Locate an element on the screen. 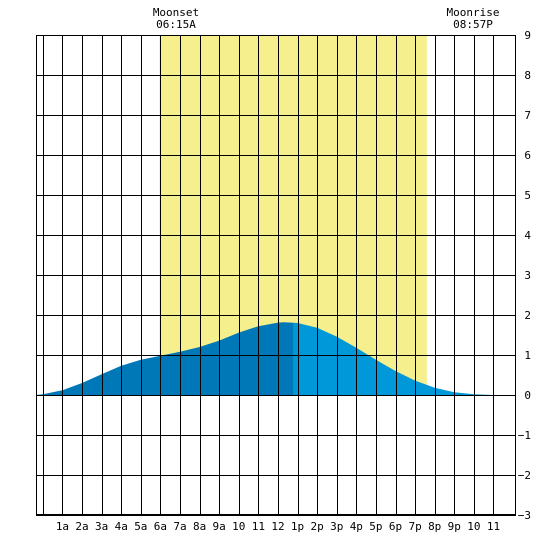 The height and width of the screenshot is (550, 550). y-tick-label: −3 is located at coordinates (524, 515).